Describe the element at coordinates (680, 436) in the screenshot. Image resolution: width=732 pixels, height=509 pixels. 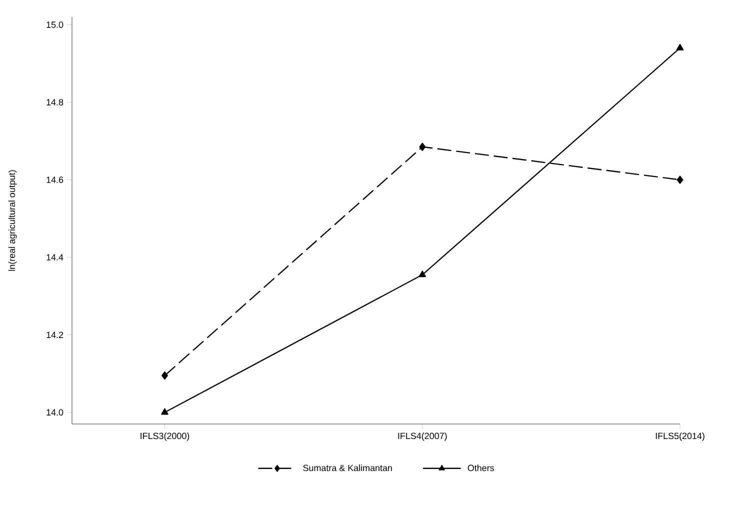
I see `x-tick-label: IFLS5(2014)` at that location.